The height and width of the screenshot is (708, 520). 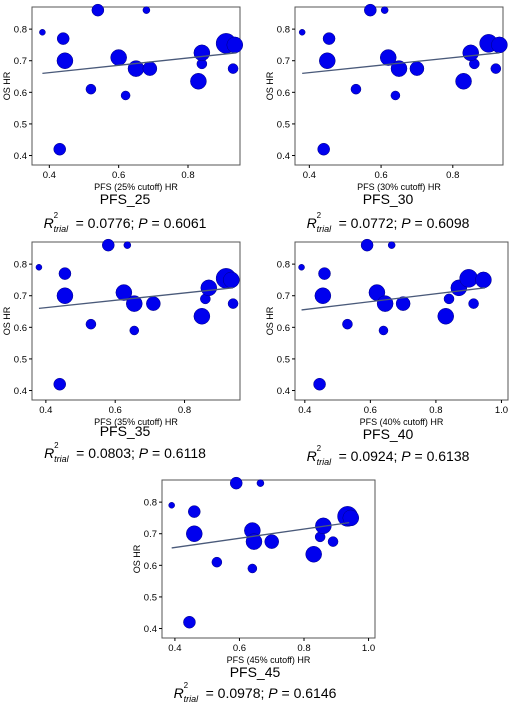 I want to click on x-axis-label: PFS (45% cutoff) HR, so click(x=269, y=660).